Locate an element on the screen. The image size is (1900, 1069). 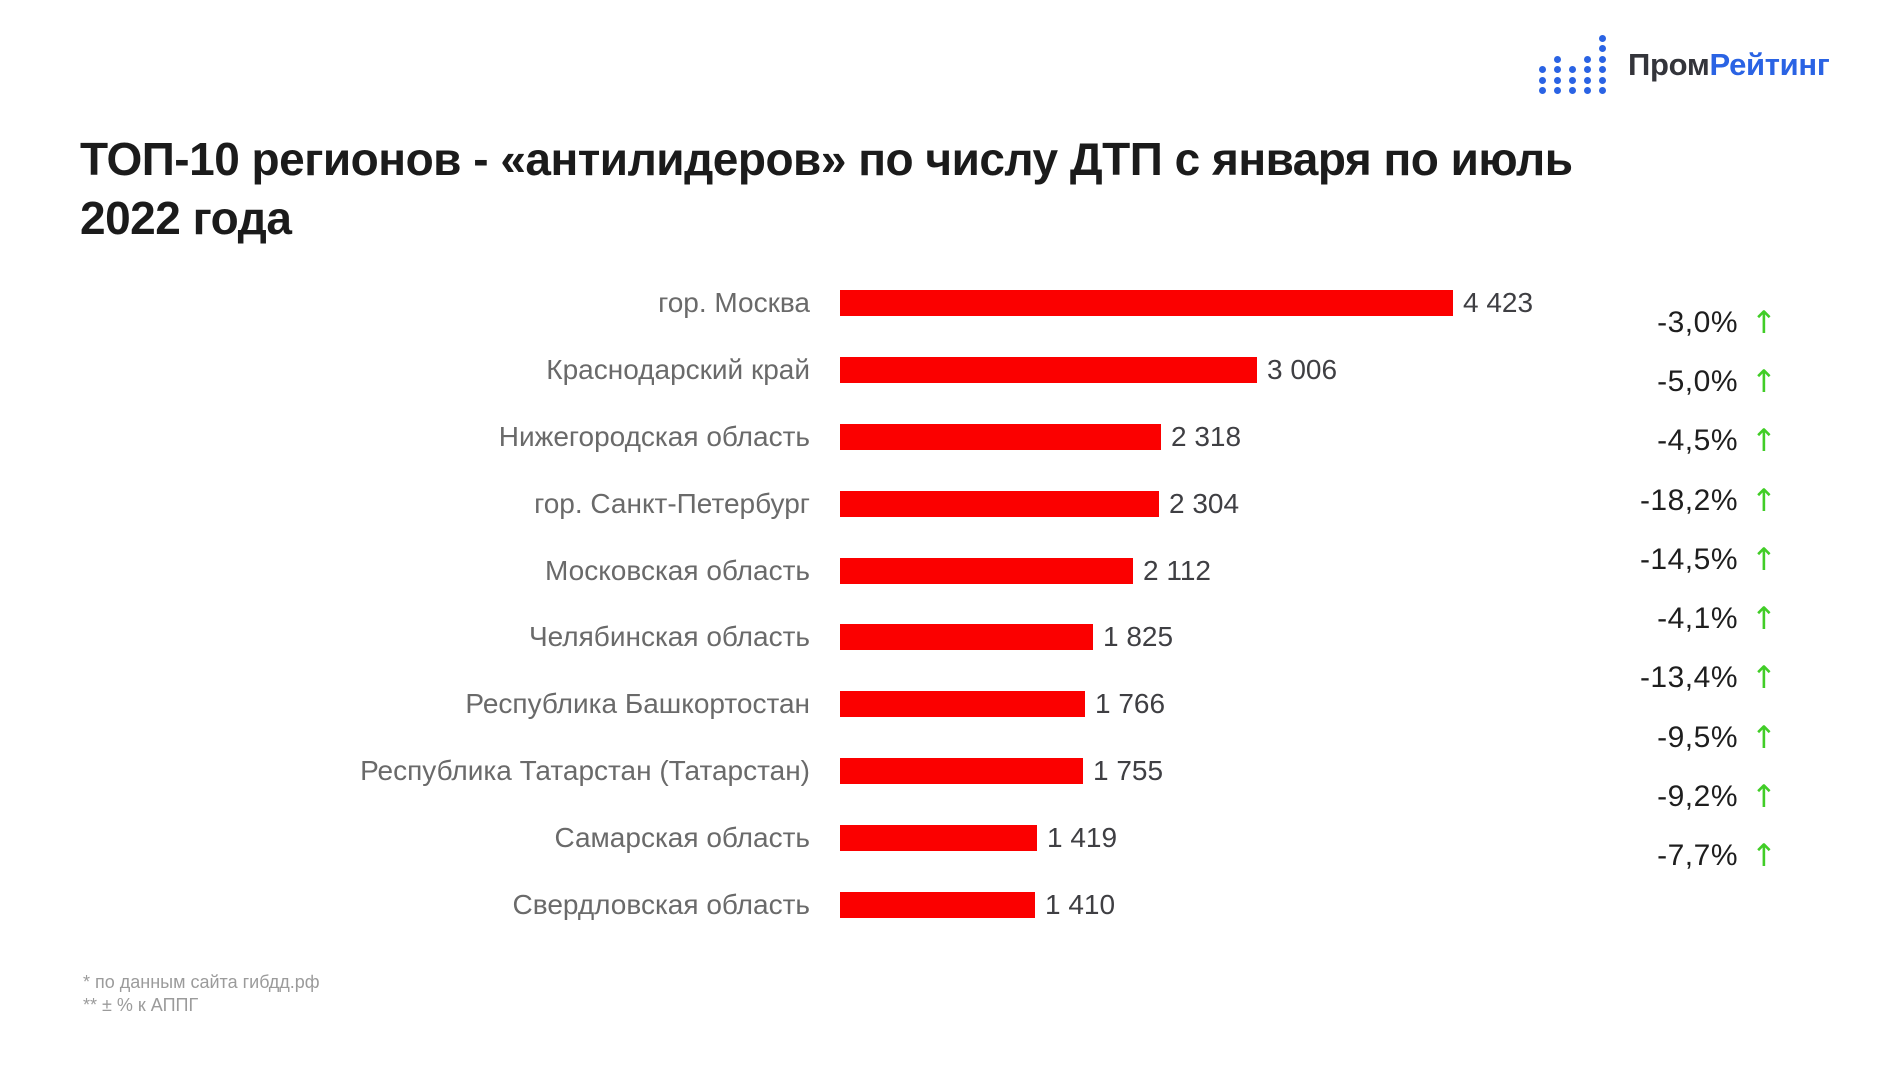
logo-text-primary: Пром is located at coordinates (1669, 64).